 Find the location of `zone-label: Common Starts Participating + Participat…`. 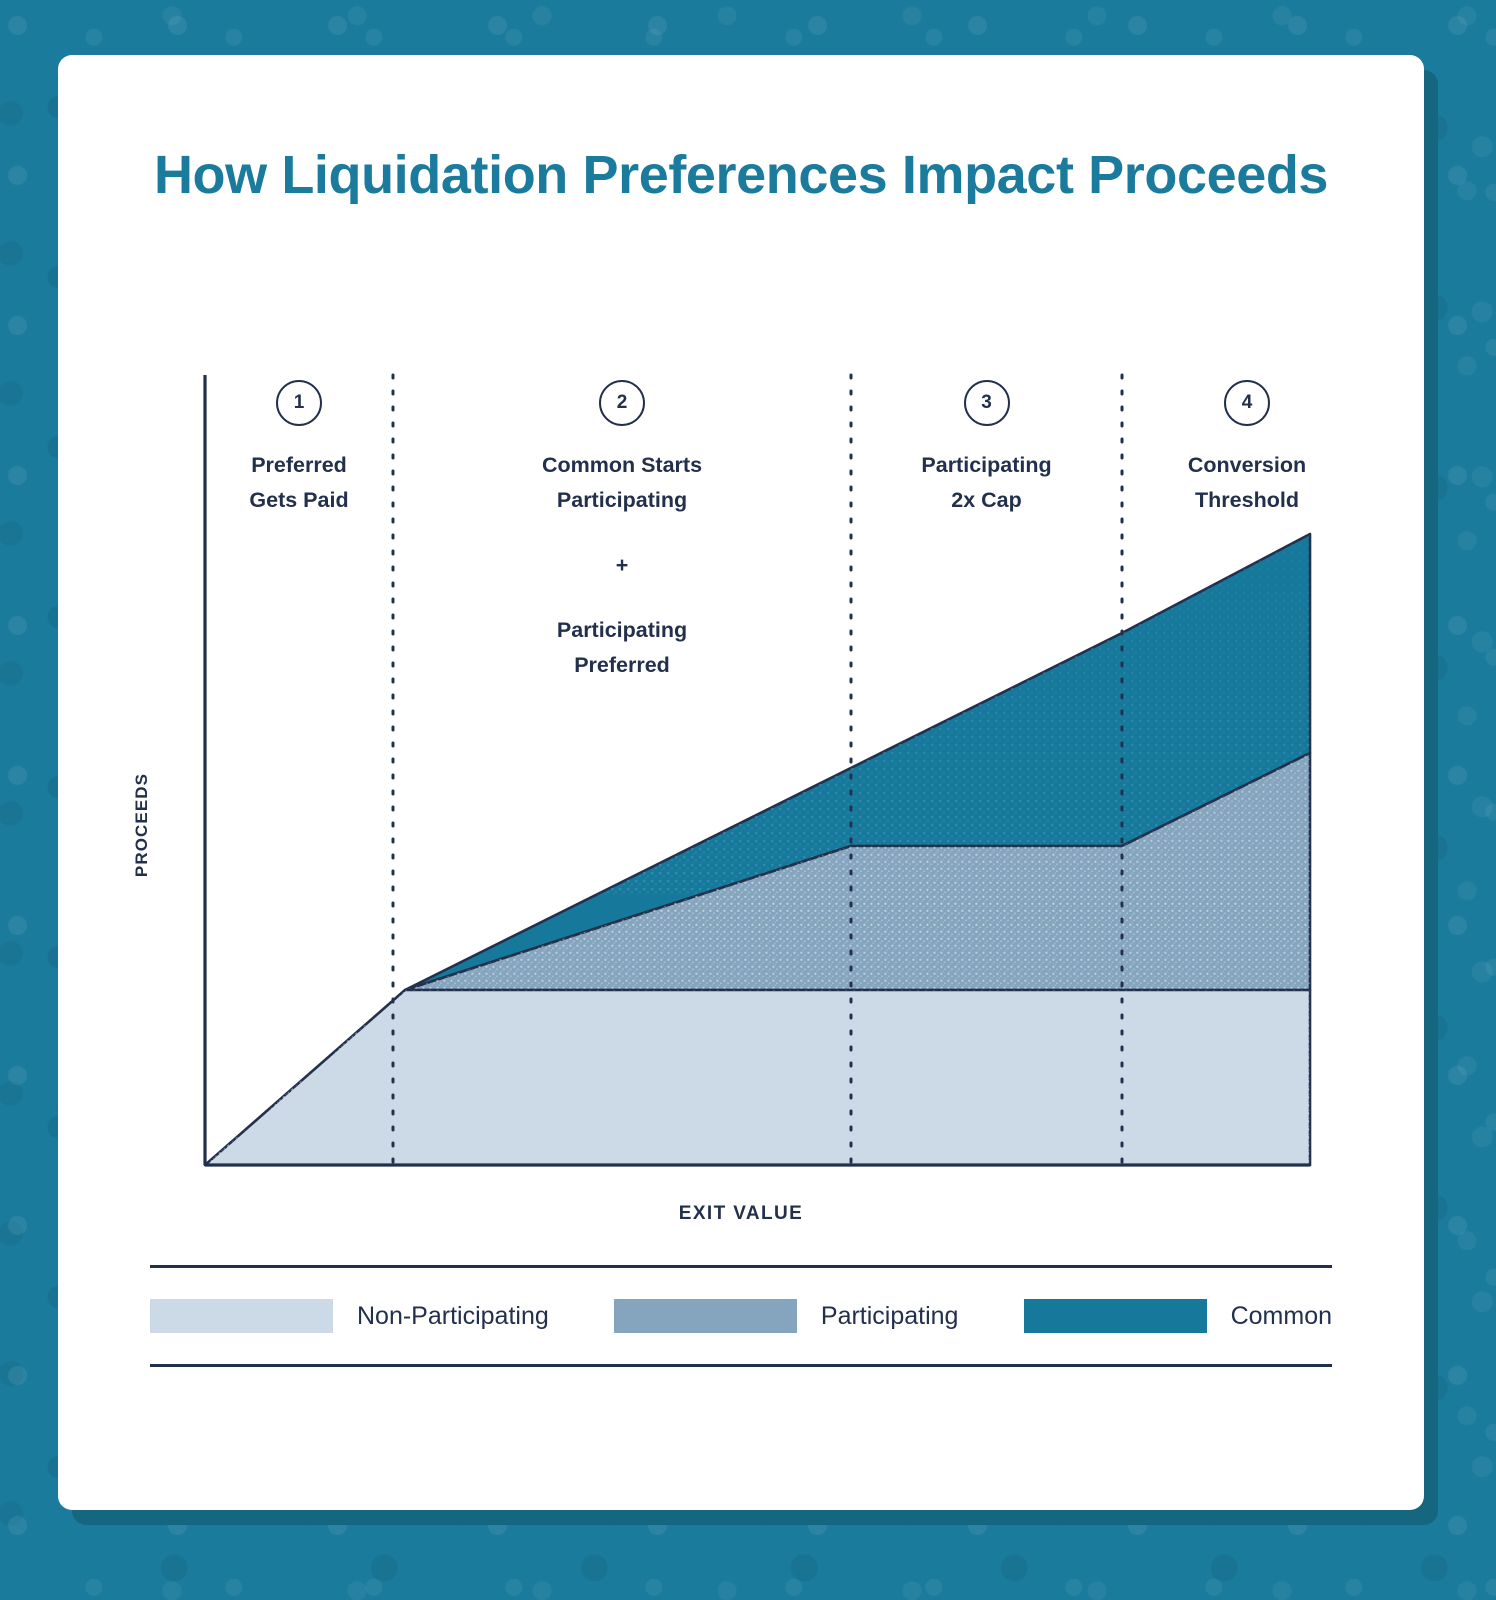

zone-label: Common Starts Participating + Participat… is located at coordinates (622, 565).